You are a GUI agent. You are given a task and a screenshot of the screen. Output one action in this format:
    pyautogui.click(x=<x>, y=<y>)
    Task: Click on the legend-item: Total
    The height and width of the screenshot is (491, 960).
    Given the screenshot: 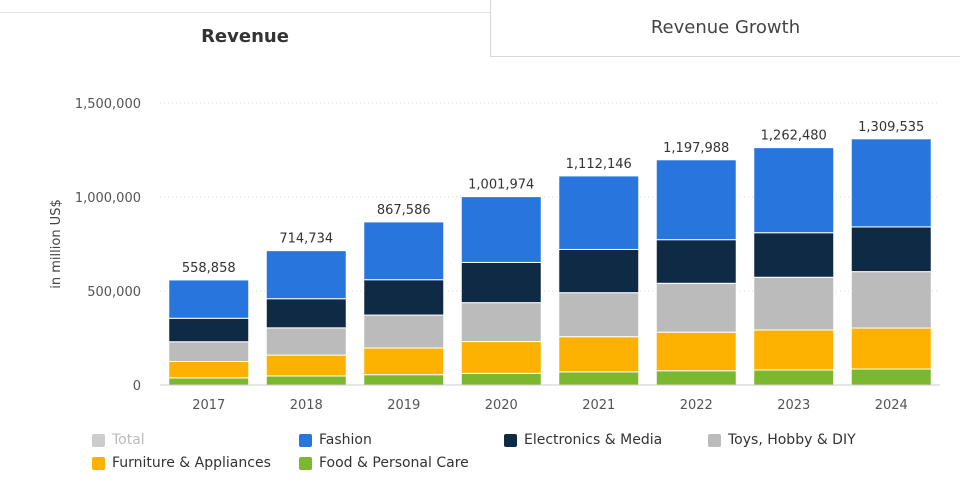 What is the action you would take?
    pyautogui.click(x=118, y=440)
    